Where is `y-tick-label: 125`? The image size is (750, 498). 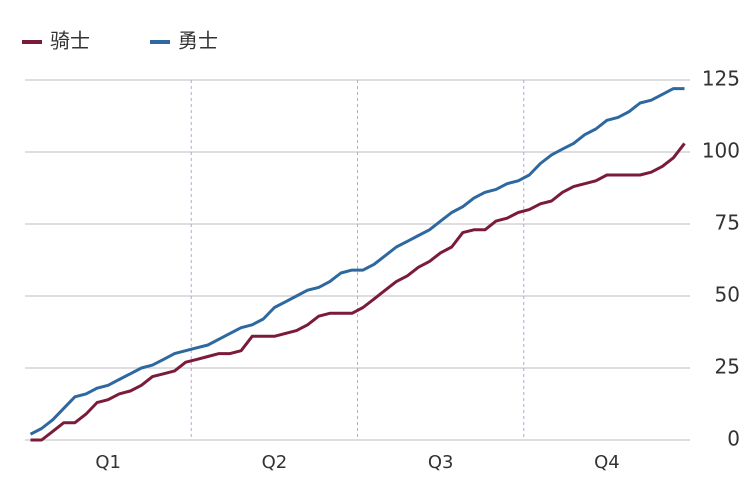 y-tick-label: 125 is located at coordinates (721, 79).